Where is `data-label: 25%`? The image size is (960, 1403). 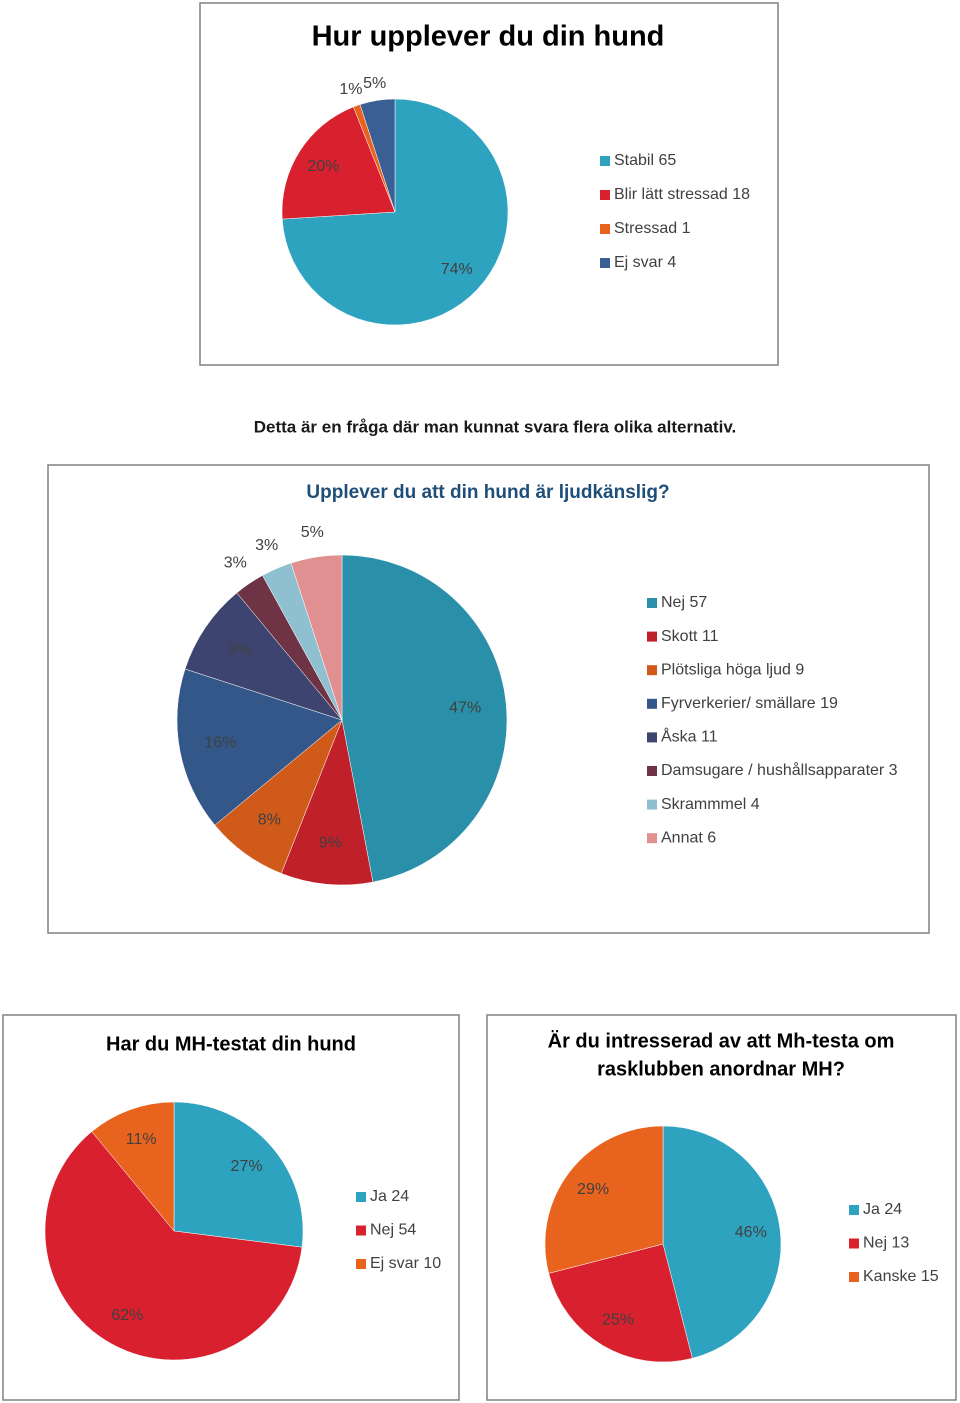
data-label: 25% is located at coordinates (618, 1319).